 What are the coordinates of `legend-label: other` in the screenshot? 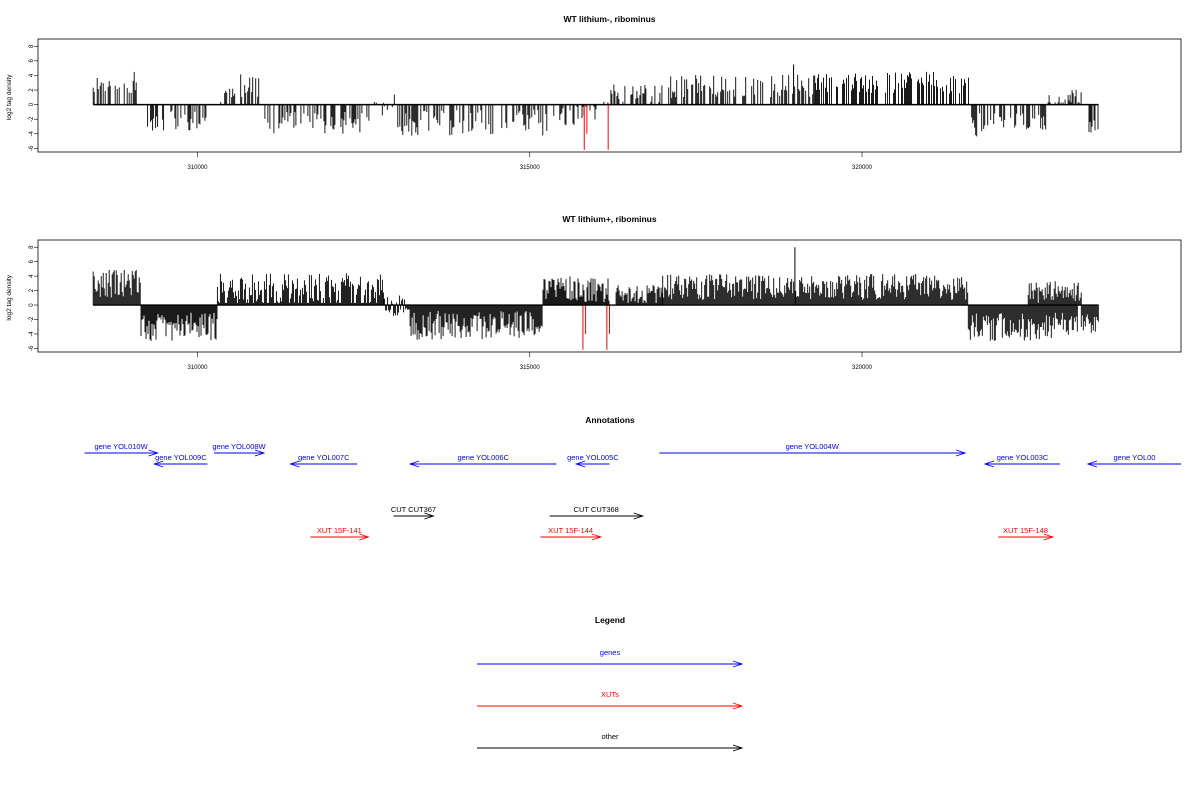 It's located at (610, 736).